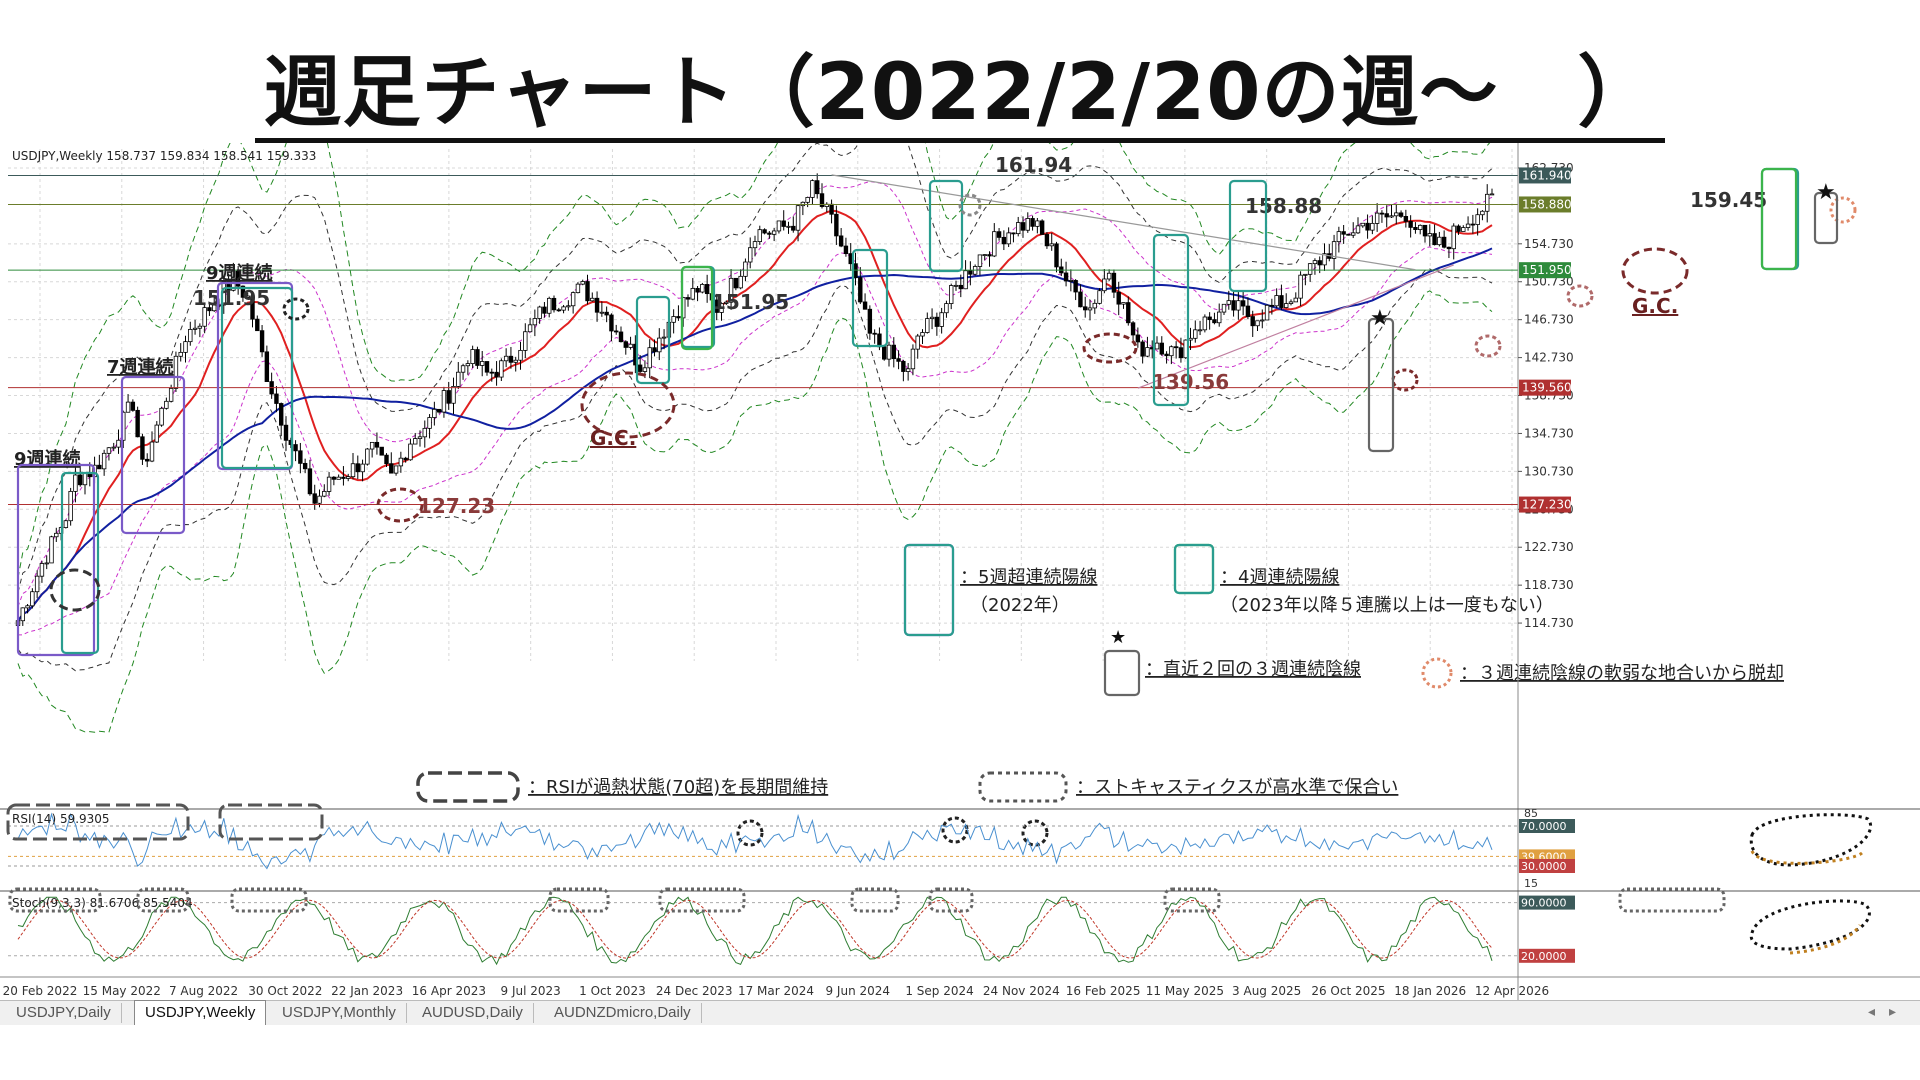  Describe the element at coordinates (1295, 326) in the screenshot. I see `support-trendline` at that location.